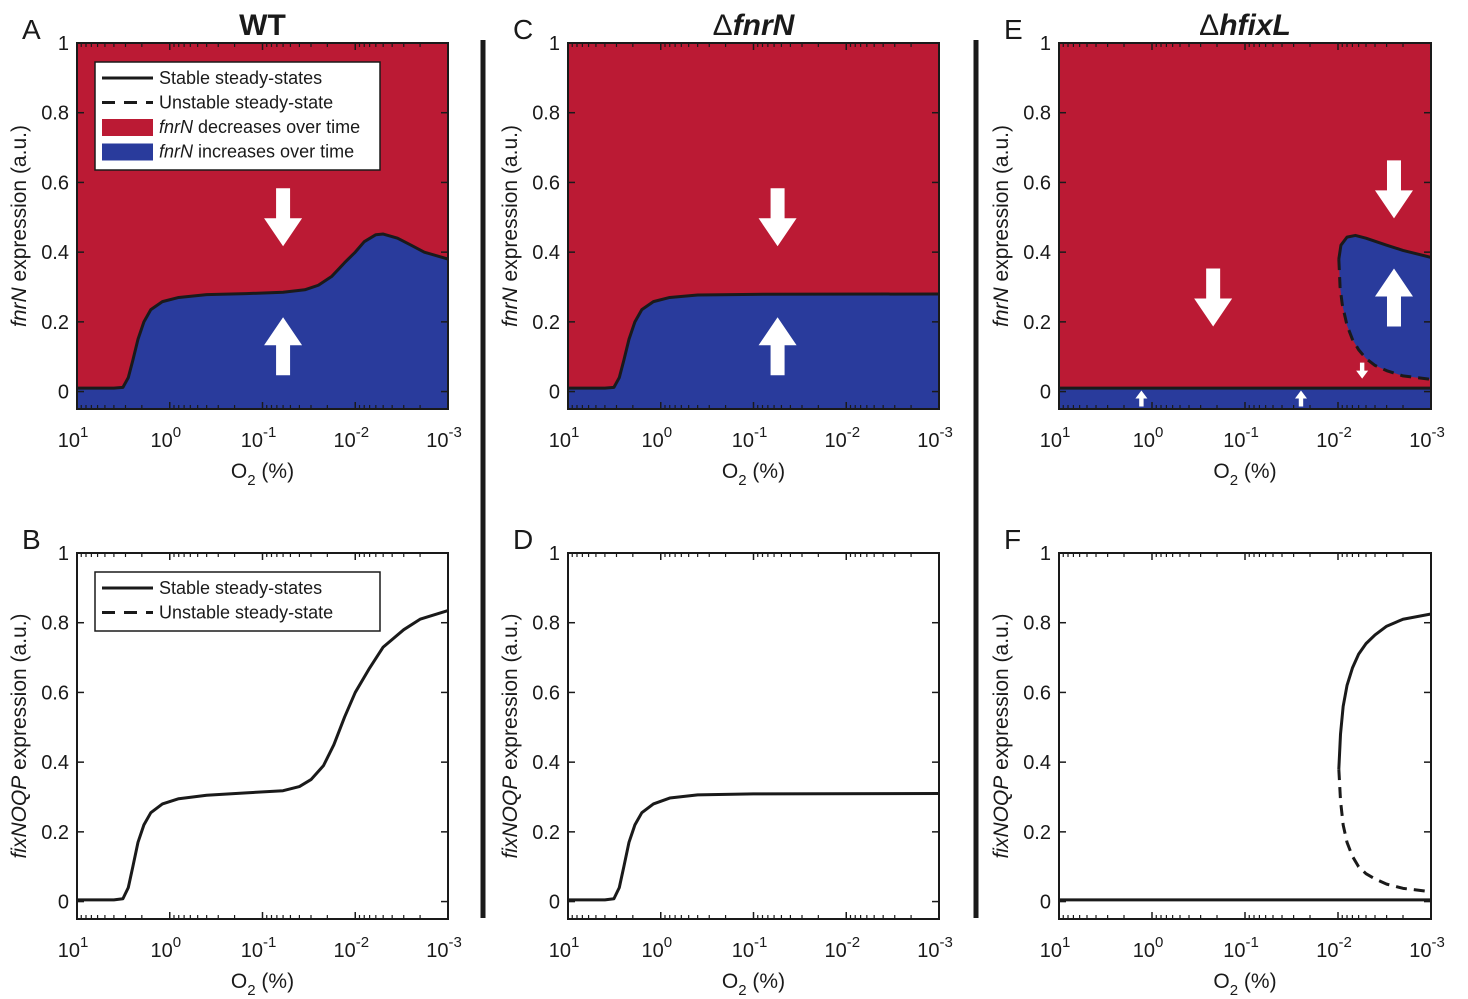 This screenshot has width=1468, height=999. What do you see at coordinates (1210, 218) in the screenshot?
I see `y-axis-E: 0 0.2 0.4 0.6 0.8 1 fnrN expression (a.u.)` at bounding box center [1210, 218].